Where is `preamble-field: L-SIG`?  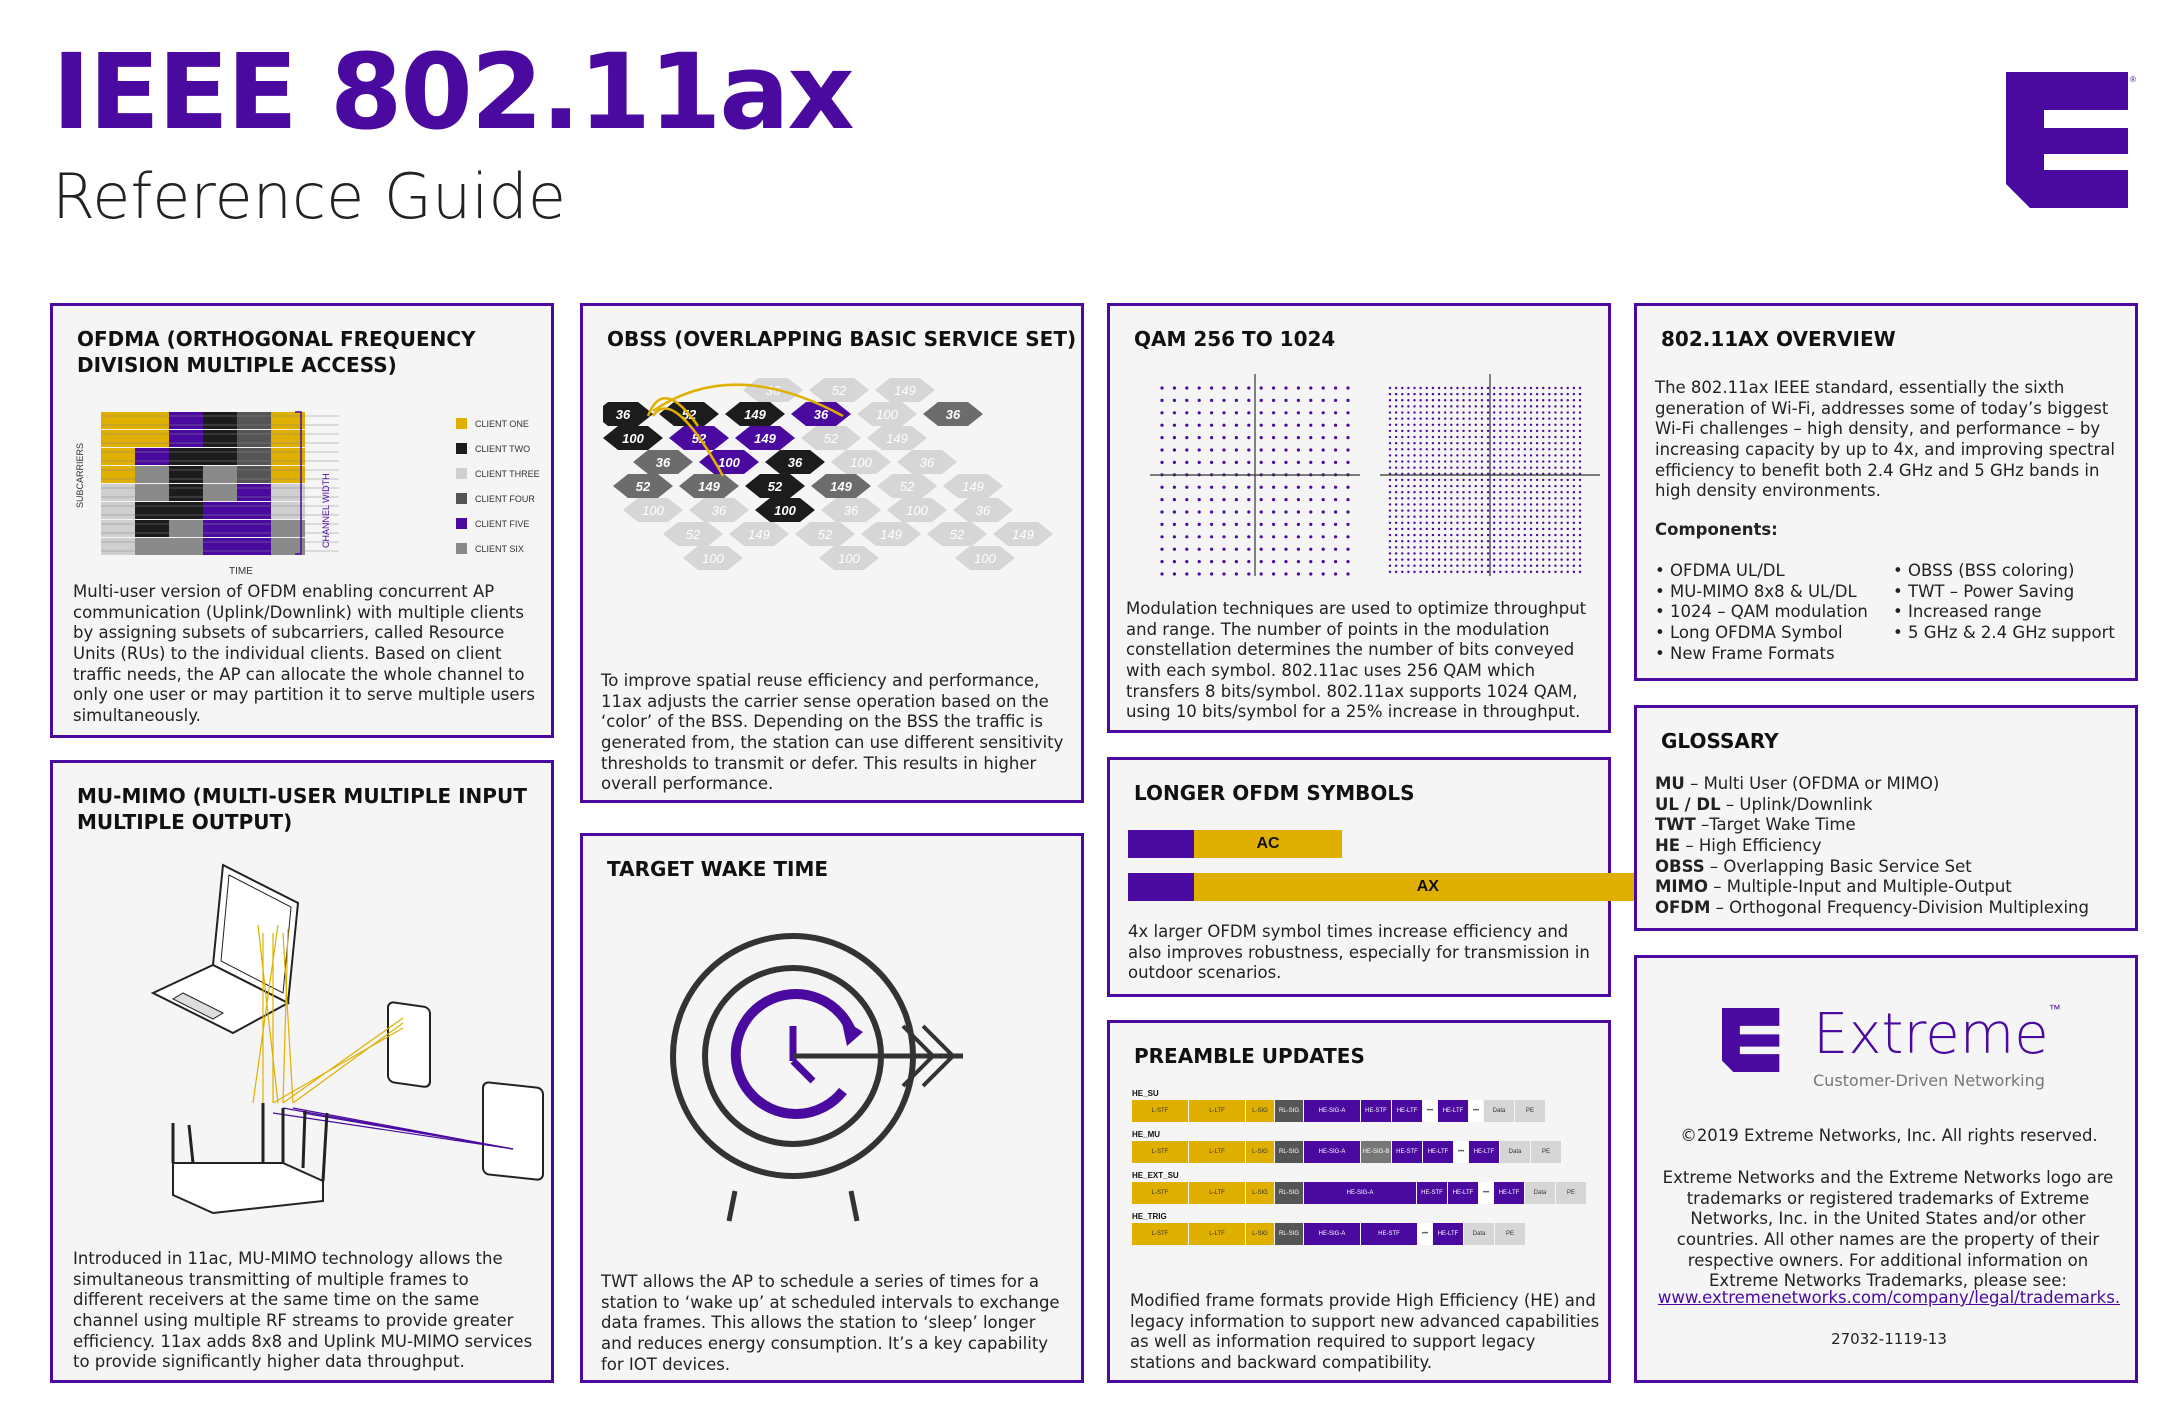
preamble-field: L-SIG is located at coordinates (1260, 1193).